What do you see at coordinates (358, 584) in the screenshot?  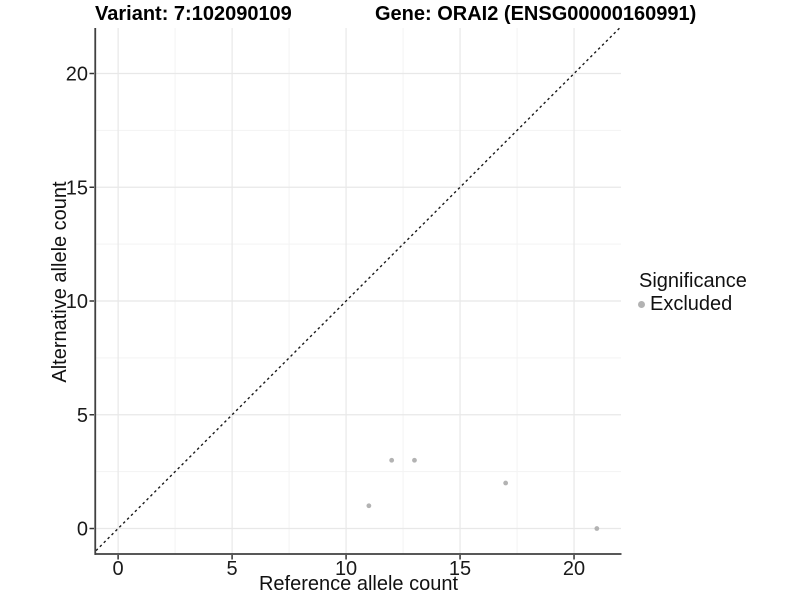 I see `x-axis-title: Reference allele count` at bounding box center [358, 584].